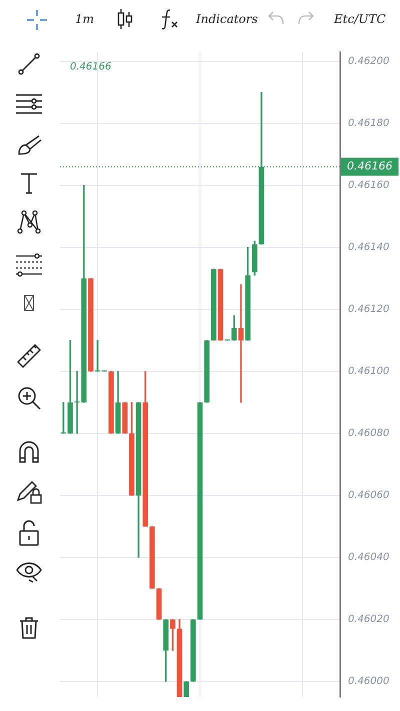  Describe the element at coordinates (369, 123) in the screenshot. I see `y-tick-label: 0.46180` at that location.